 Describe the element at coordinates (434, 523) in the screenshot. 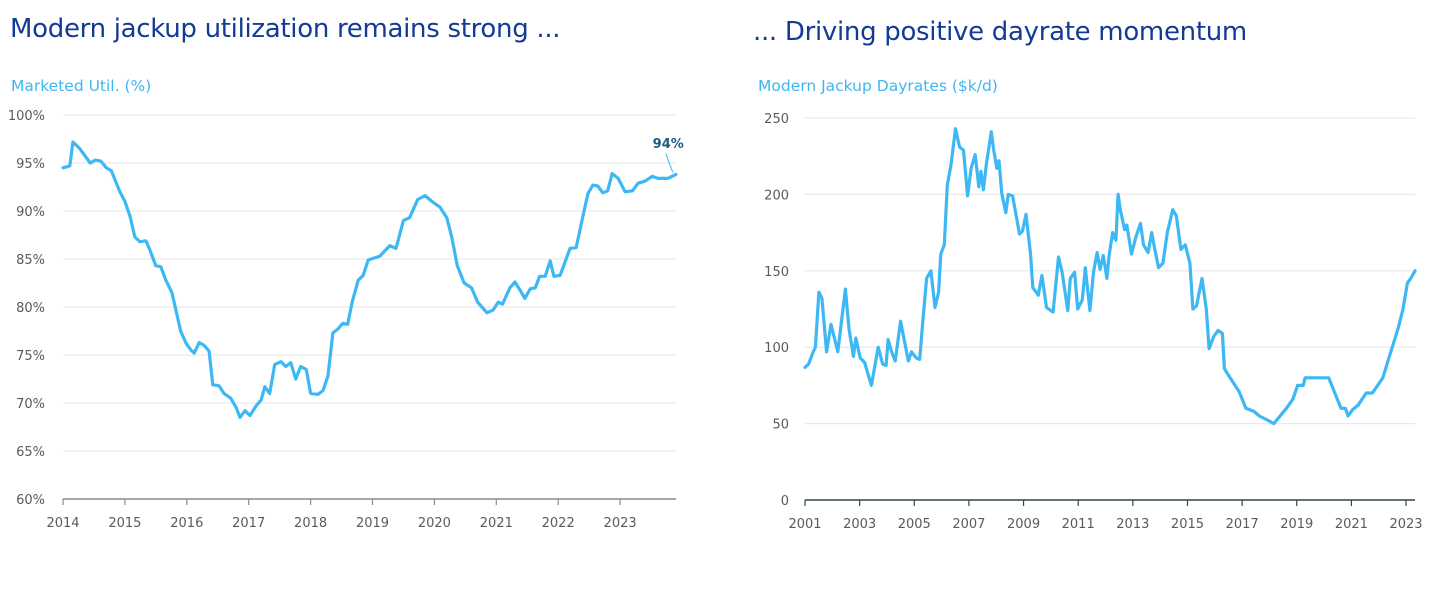

I see `left-x-tick-label: 2020` at that location.